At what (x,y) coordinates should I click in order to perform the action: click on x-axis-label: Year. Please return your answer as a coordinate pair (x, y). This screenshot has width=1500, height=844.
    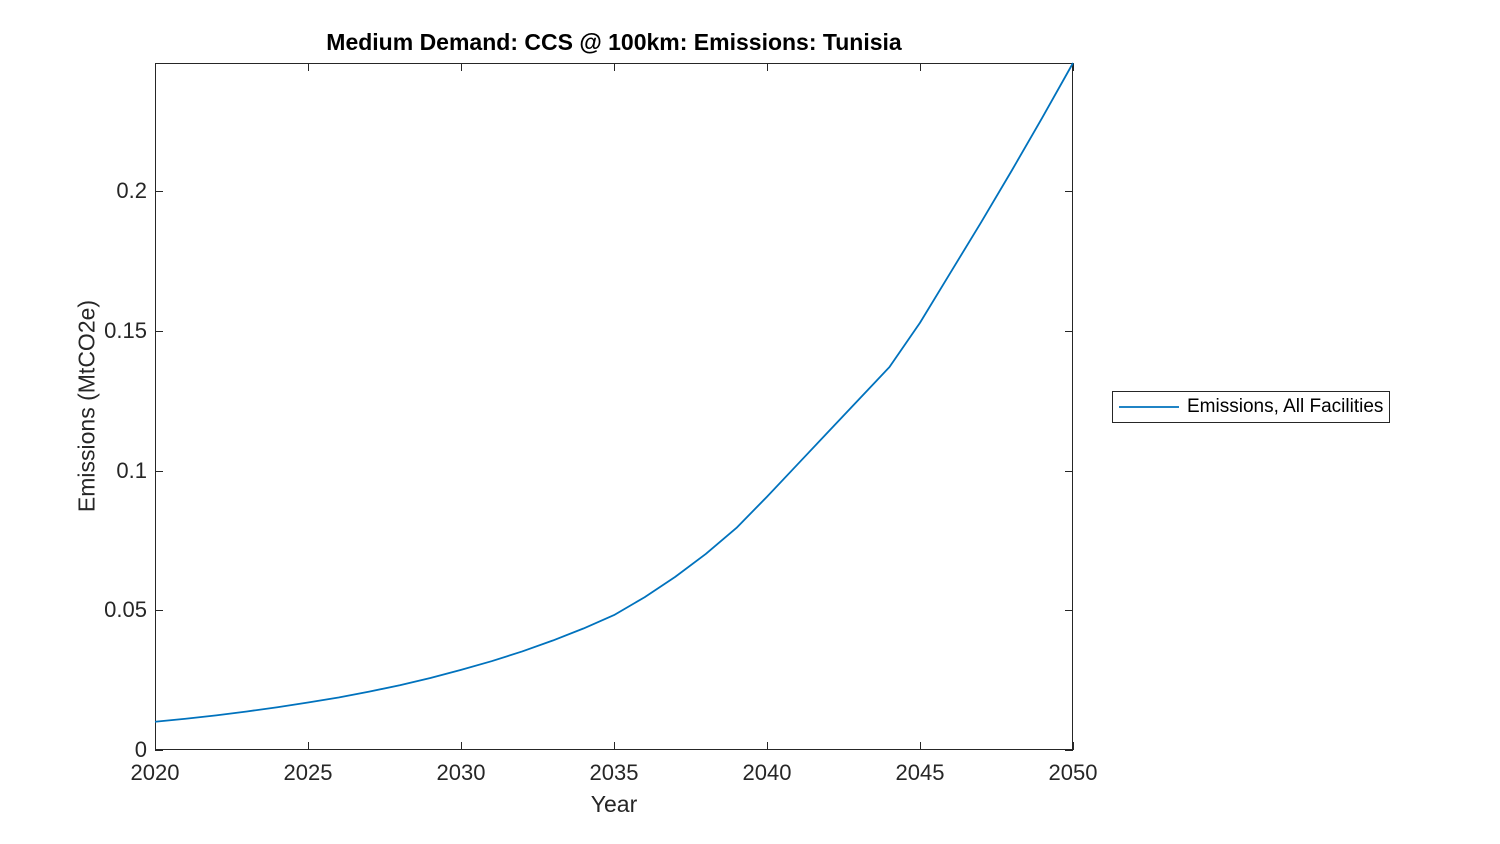
    Looking at the image, I should click on (614, 804).